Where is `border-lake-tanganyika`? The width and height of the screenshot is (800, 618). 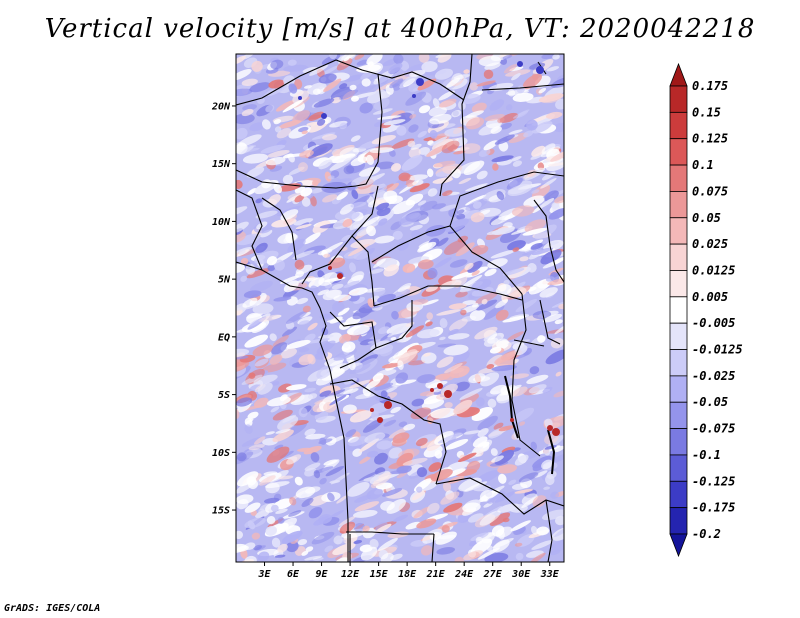 border-lake-tanganyika is located at coordinates (511, 407).